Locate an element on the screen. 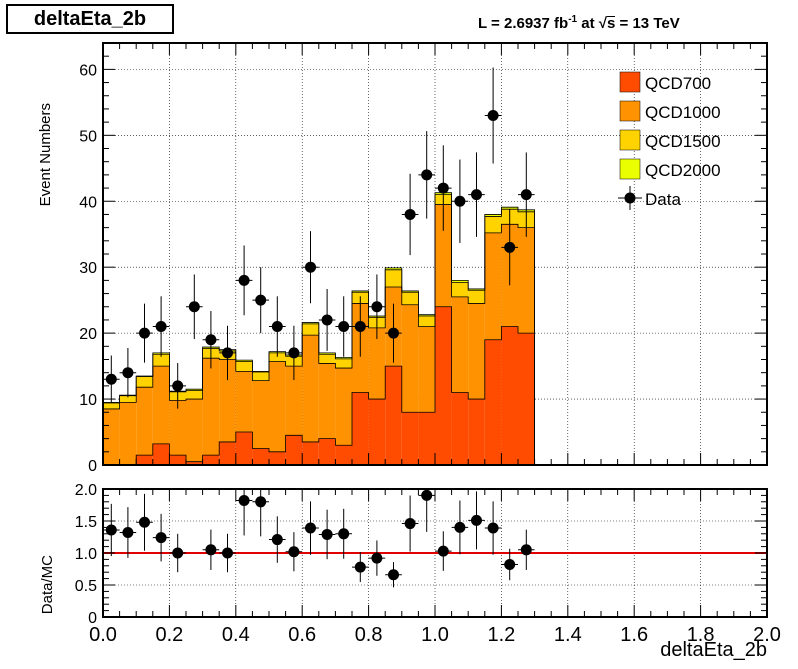  x-tick-label: 1.6 is located at coordinates (634, 635).